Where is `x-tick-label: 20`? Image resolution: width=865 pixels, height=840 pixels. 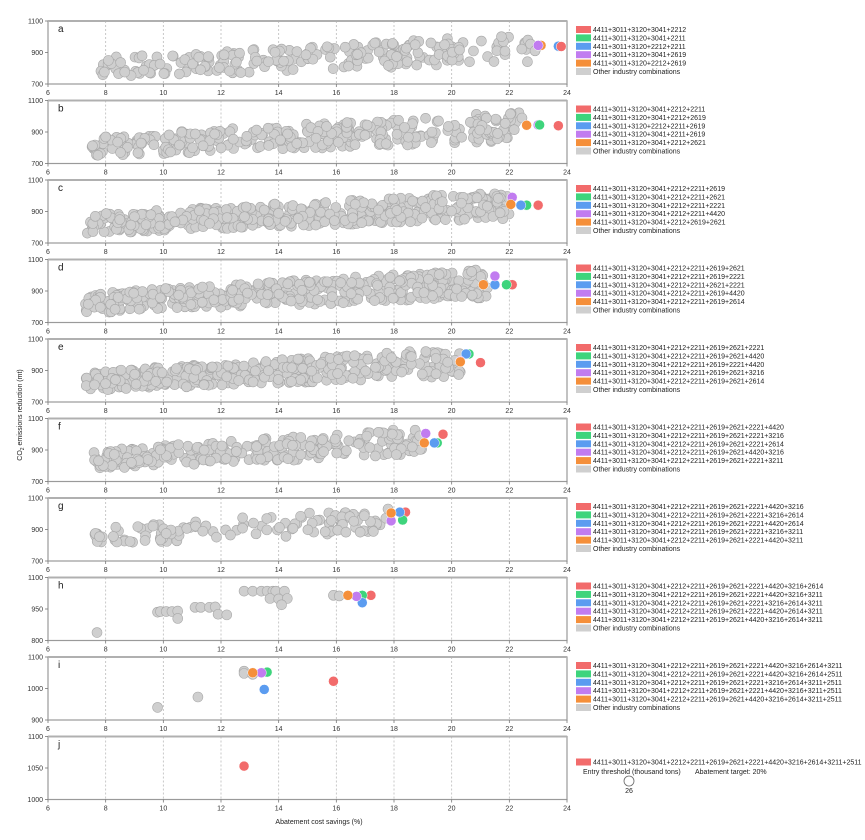
x-tick-label: 20 is located at coordinates (452, 332).